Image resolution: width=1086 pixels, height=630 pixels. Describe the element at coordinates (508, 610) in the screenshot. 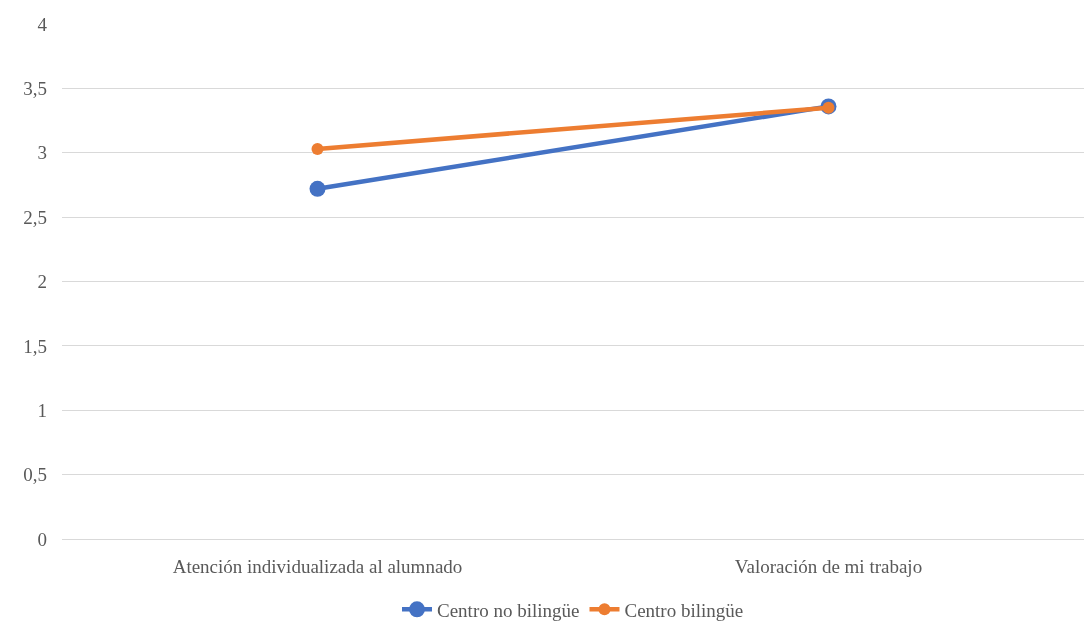

I see `legend-label: Centro no bilingüe` at that location.